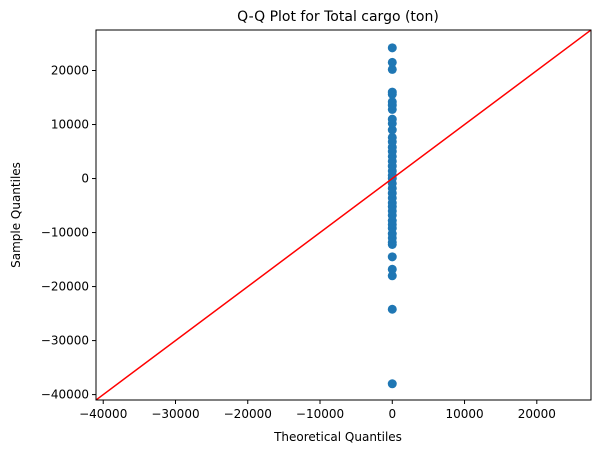 The width and height of the screenshot is (601, 453). What do you see at coordinates (248, 414) in the screenshot?
I see `x-tick-label: −20000` at bounding box center [248, 414].